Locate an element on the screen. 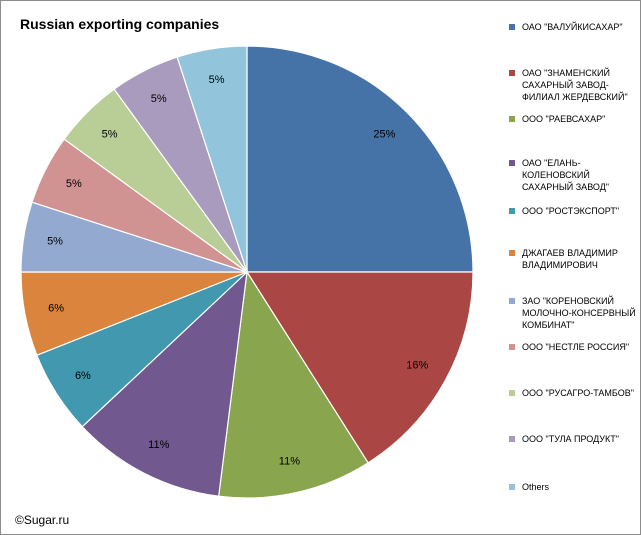 This screenshot has width=641, height=535. slice-label-7: 5% is located at coordinates (55, 242).